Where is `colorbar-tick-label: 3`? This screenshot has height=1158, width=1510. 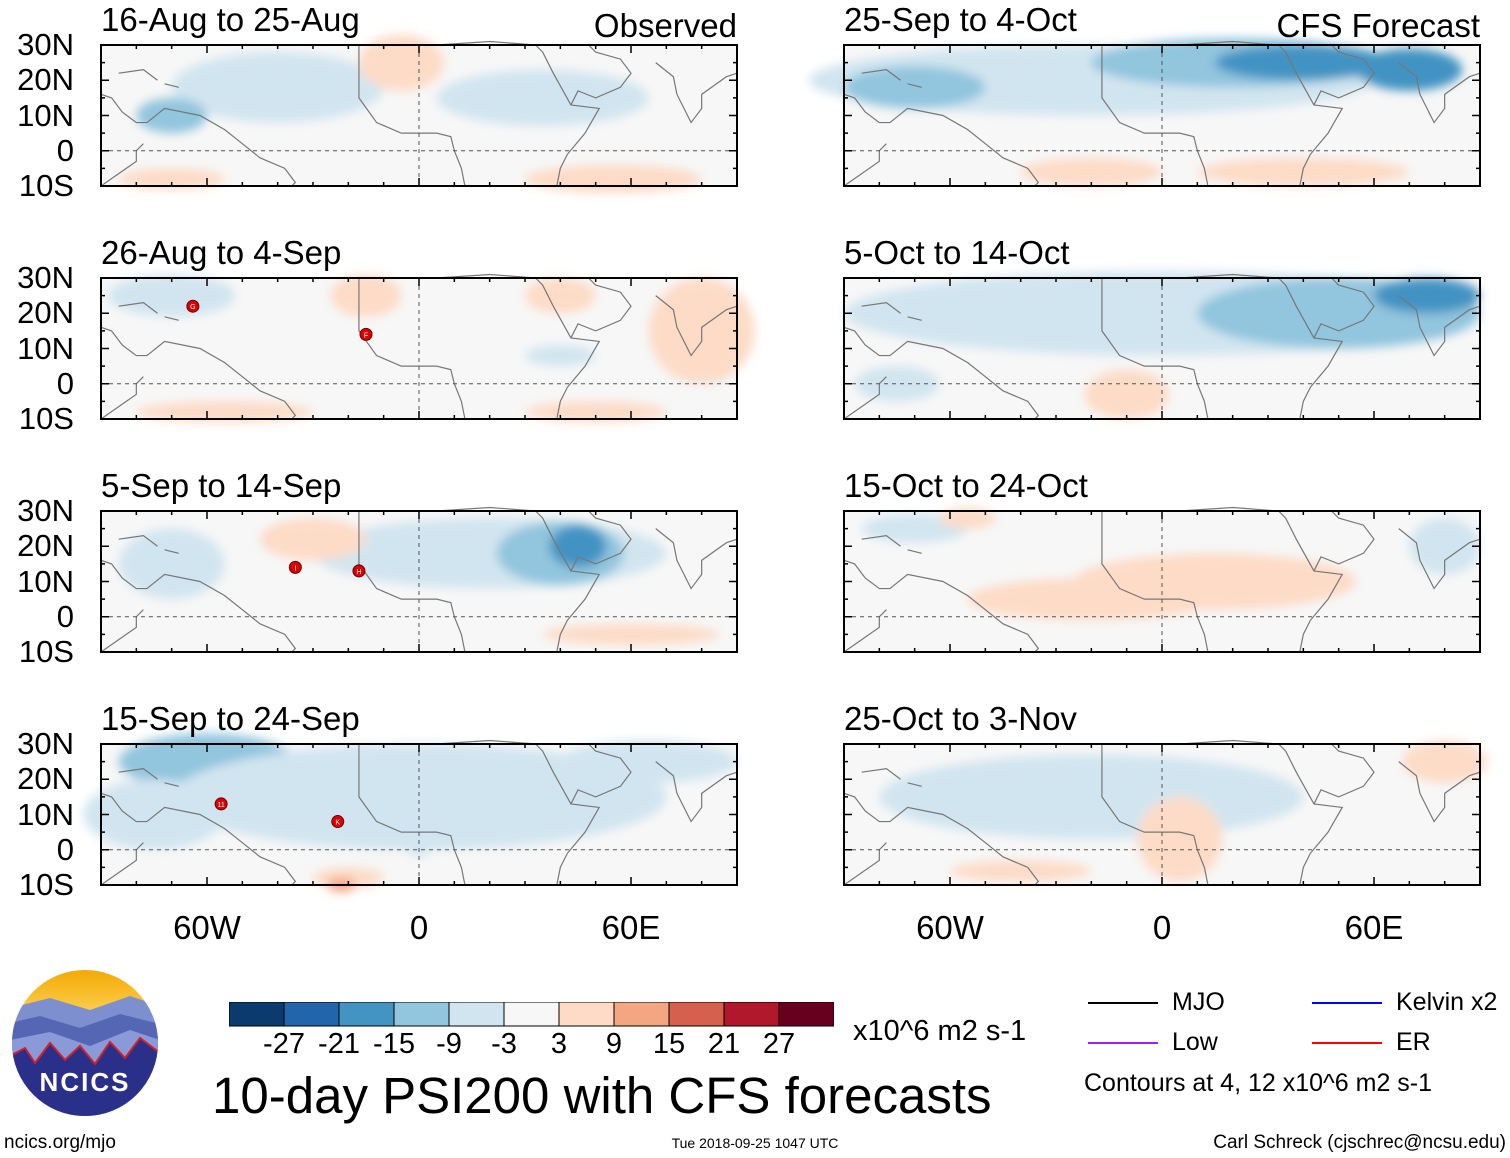
colorbar-tick-label: 3 is located at coordinates (559, 1044).